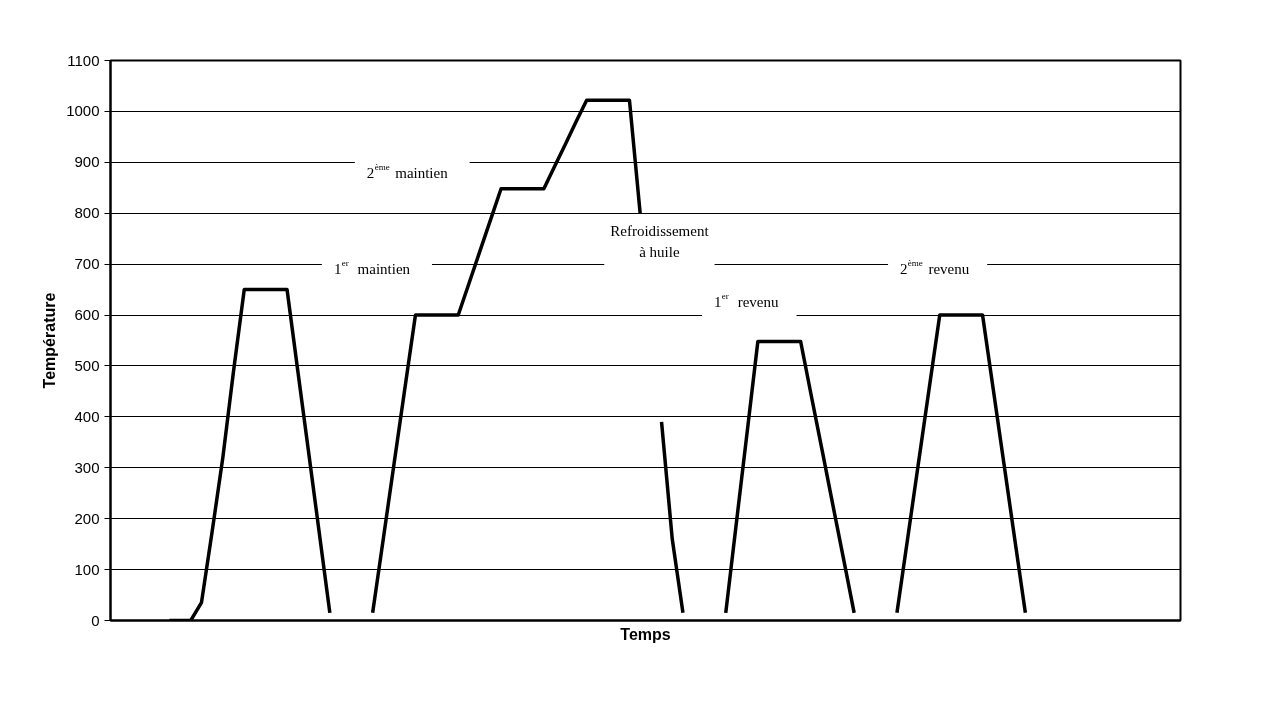  Describe the element at coordinates (660, 241) in the screenshot. I see `annotation: Refroidissement à huile` at that location.